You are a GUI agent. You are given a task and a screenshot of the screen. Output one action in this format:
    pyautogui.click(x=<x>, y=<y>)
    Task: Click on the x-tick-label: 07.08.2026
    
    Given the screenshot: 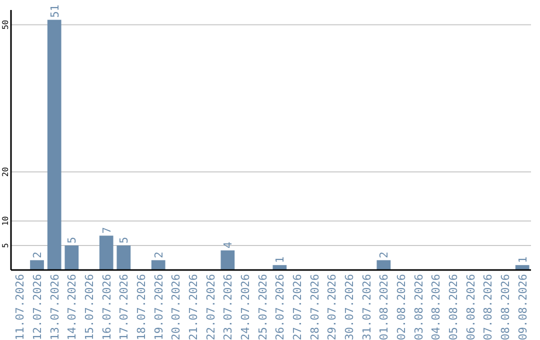 What is the action you would take?
    pyautogui.click(x=488, y=307)
    